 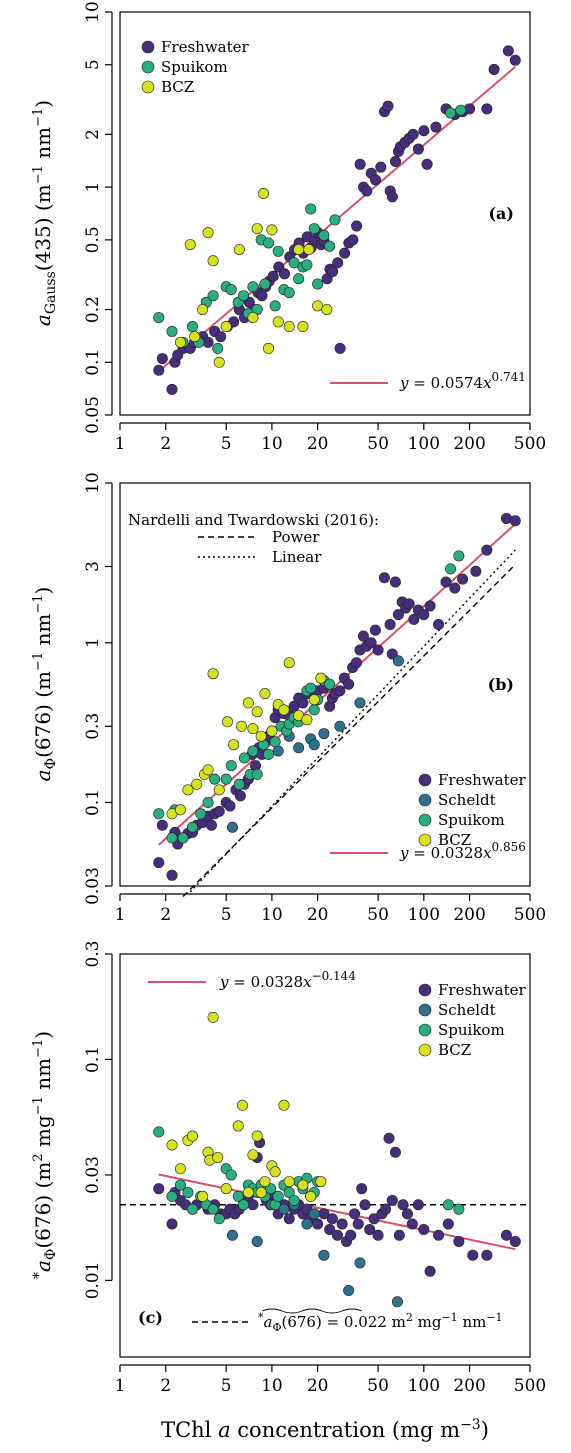 I want to click on fit-equation: y = 0.0328x−0.144, so click(x=287, y=980).